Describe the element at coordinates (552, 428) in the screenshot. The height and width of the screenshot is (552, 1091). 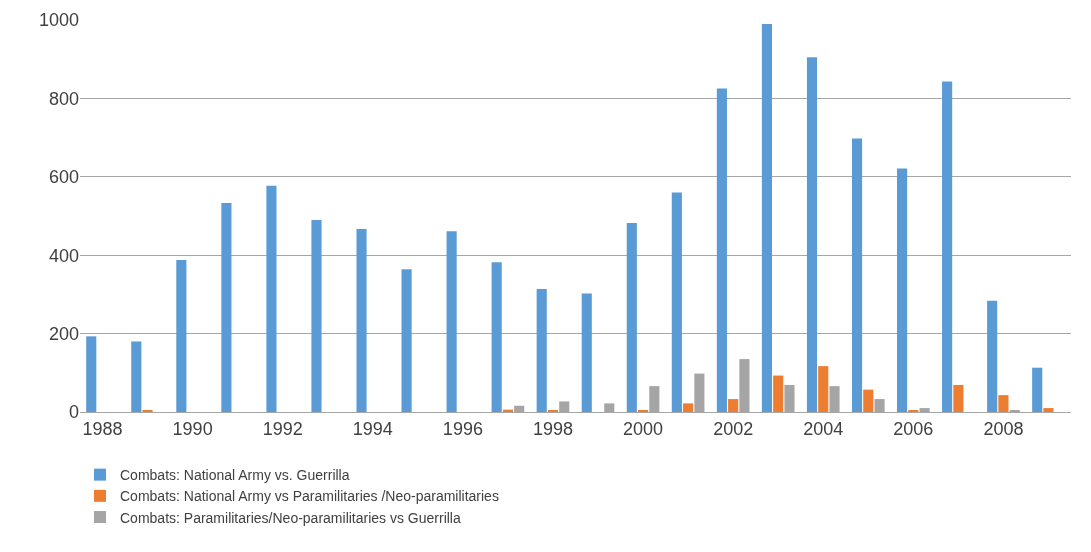
I see `x-tick-label: 1998` at that location.